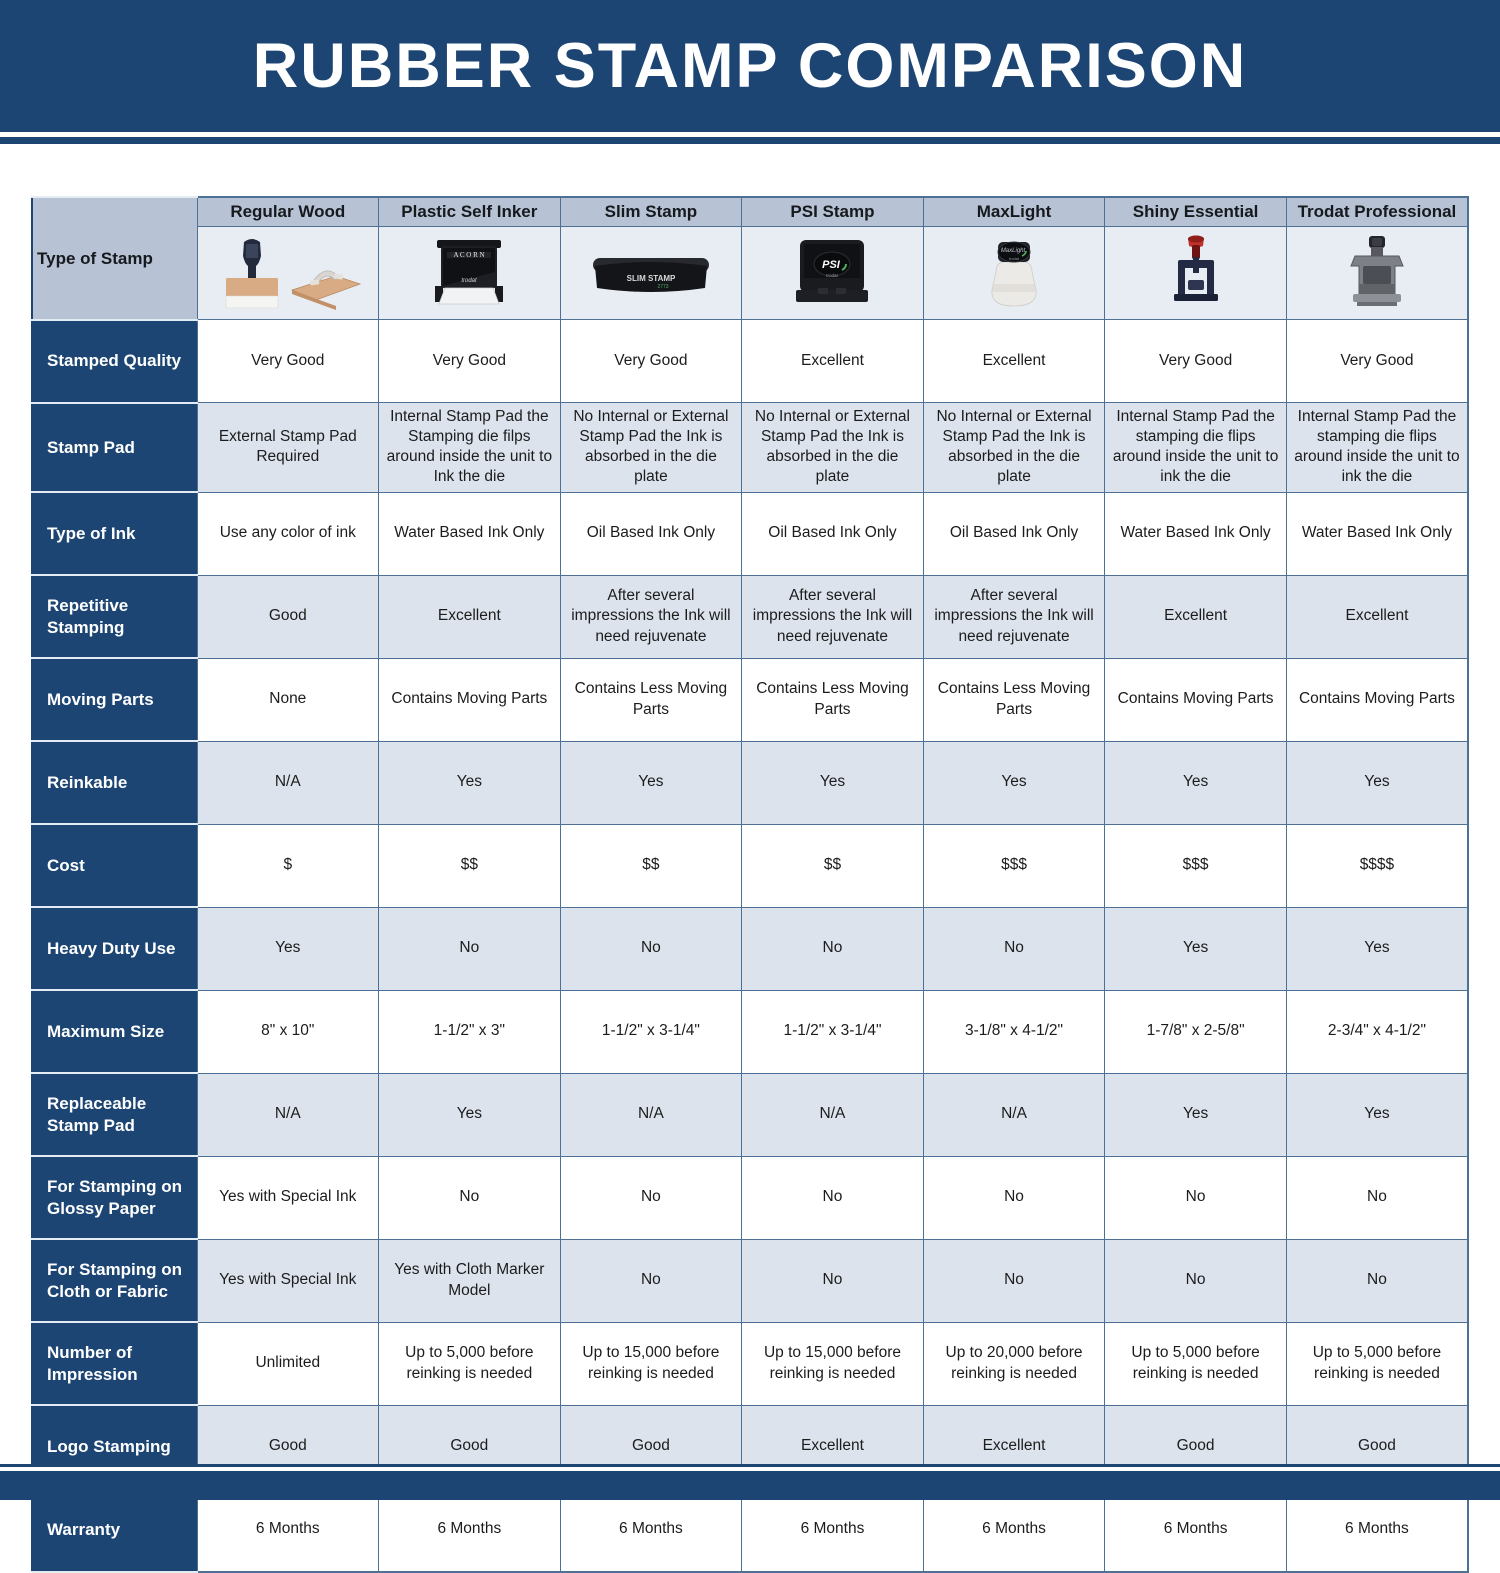 This screenshot has height=1573, width=1500. I want to click on cell-warranty-slim-stamp: 6 Months, so click(651, 1530).